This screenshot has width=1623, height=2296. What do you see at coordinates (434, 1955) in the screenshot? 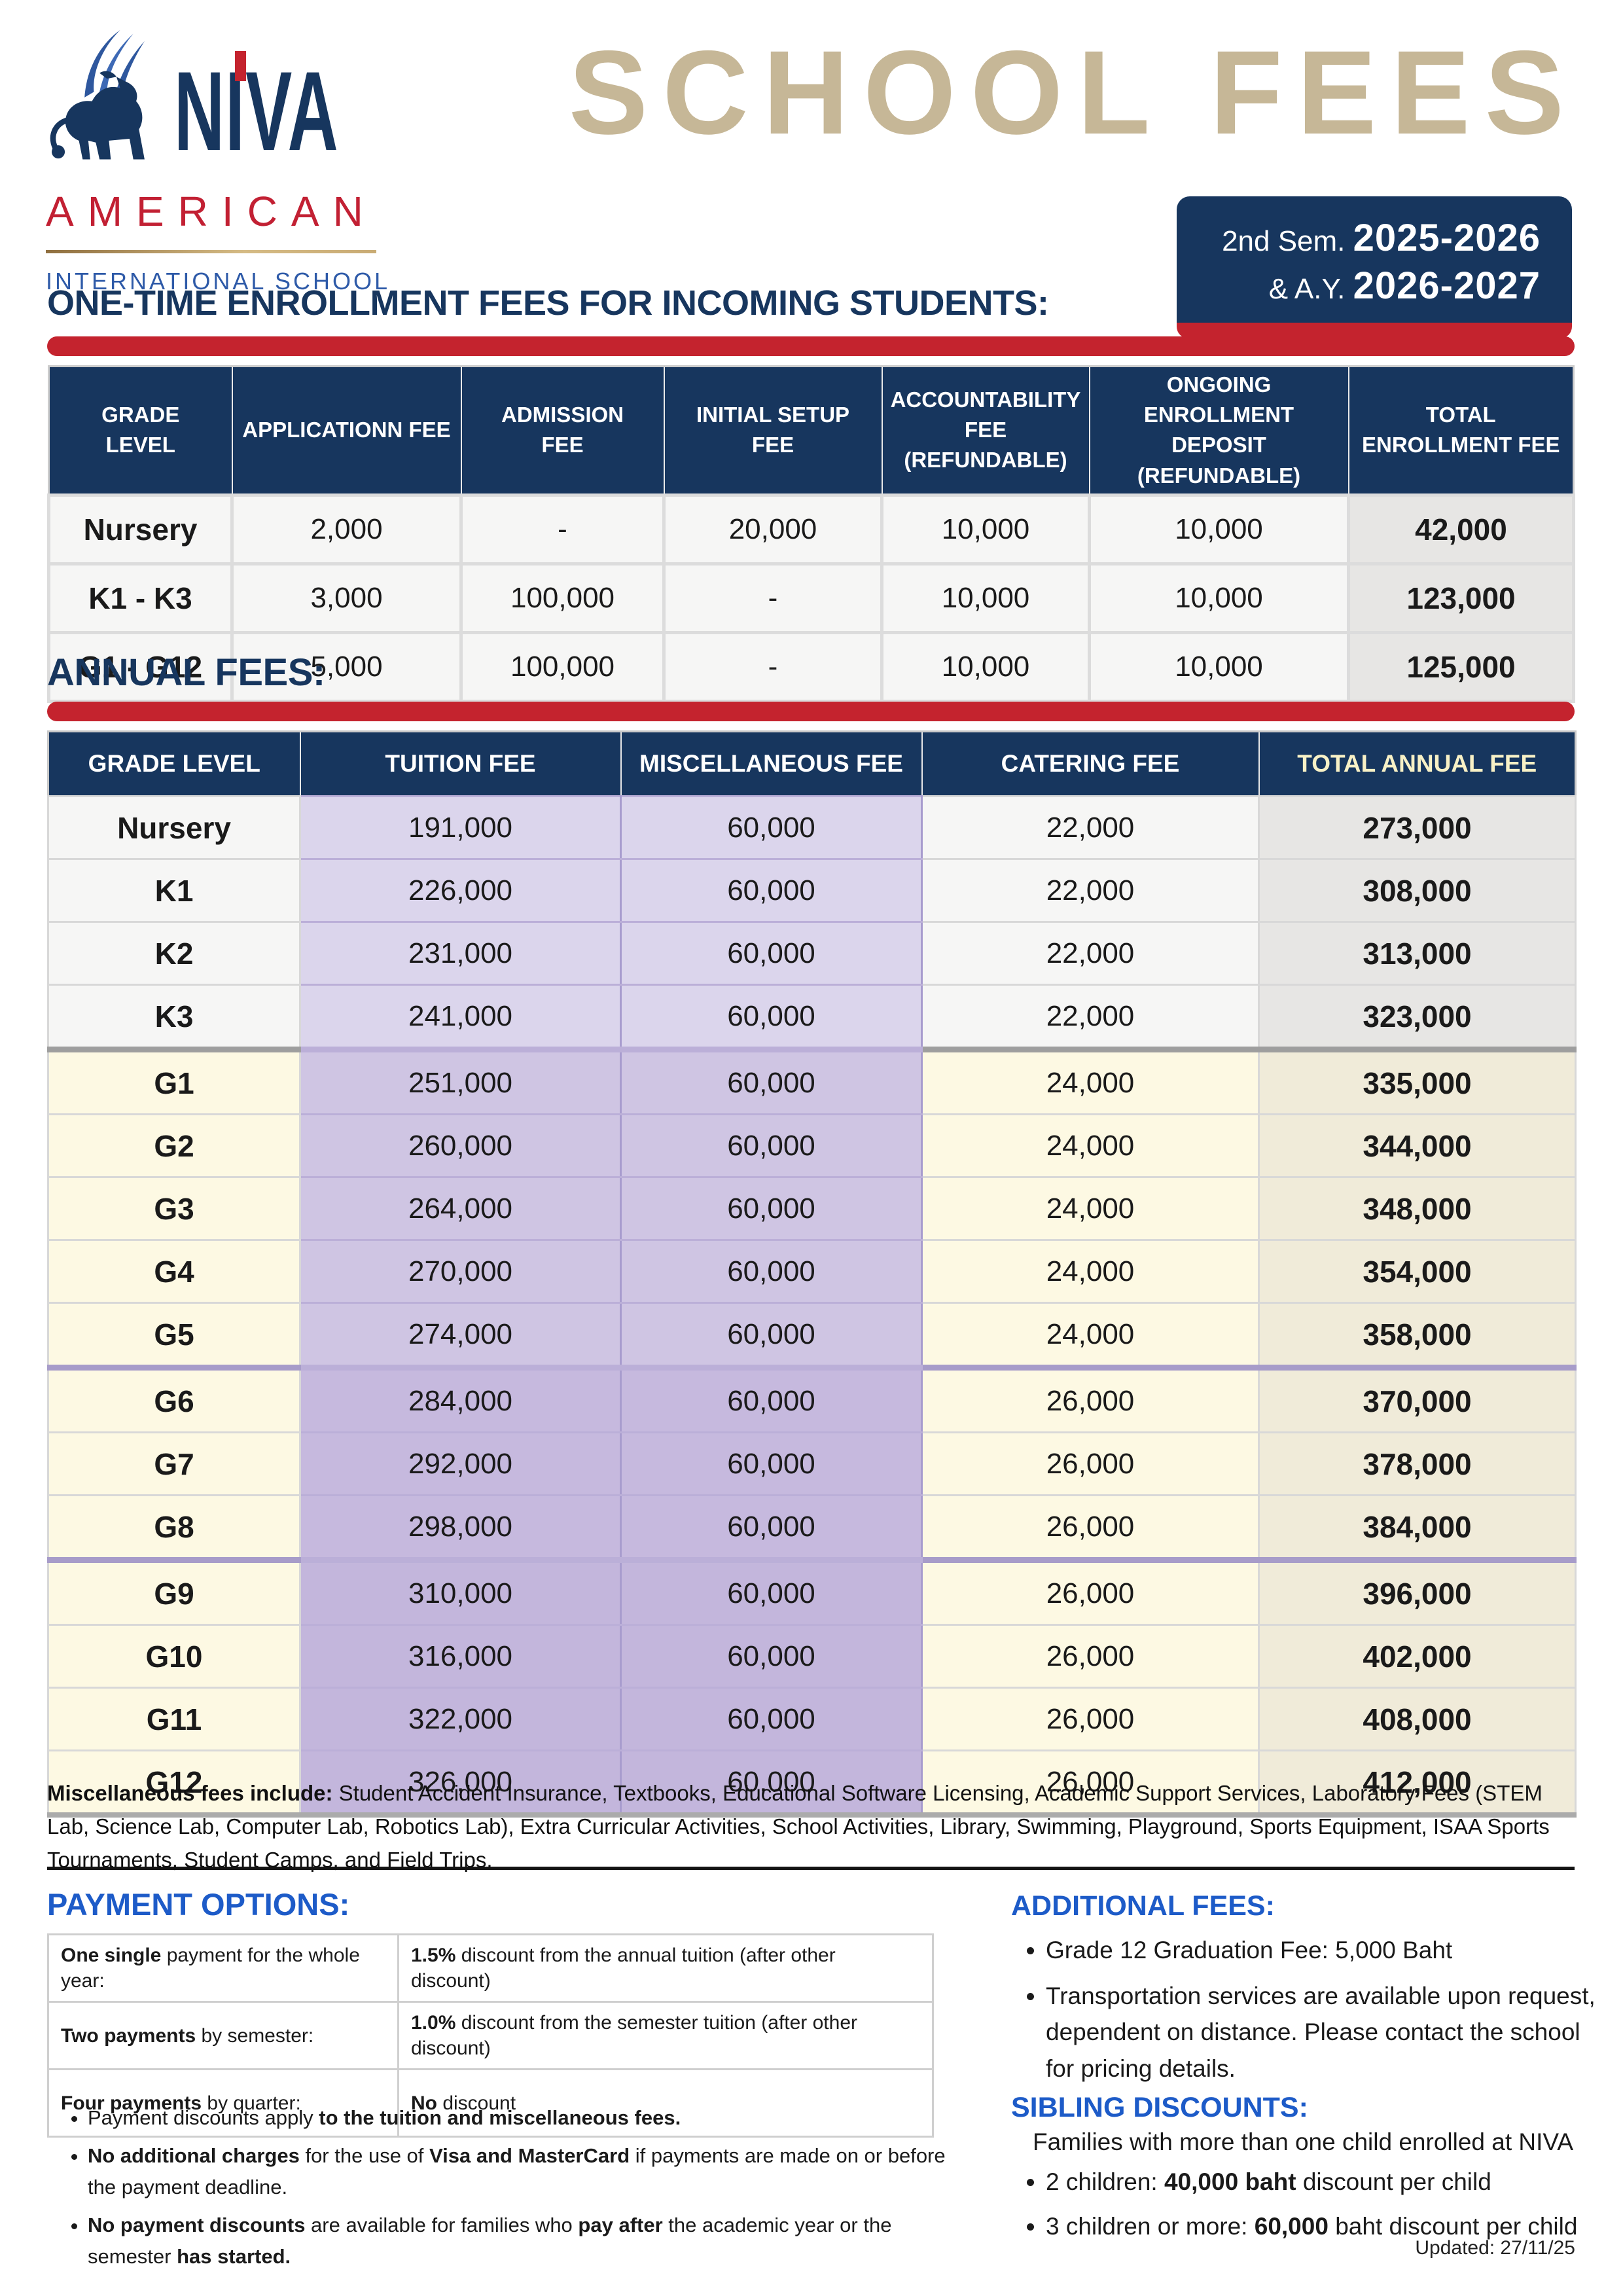
I see `detail-bold: 1.5%` at bounding box center [434, 1955].